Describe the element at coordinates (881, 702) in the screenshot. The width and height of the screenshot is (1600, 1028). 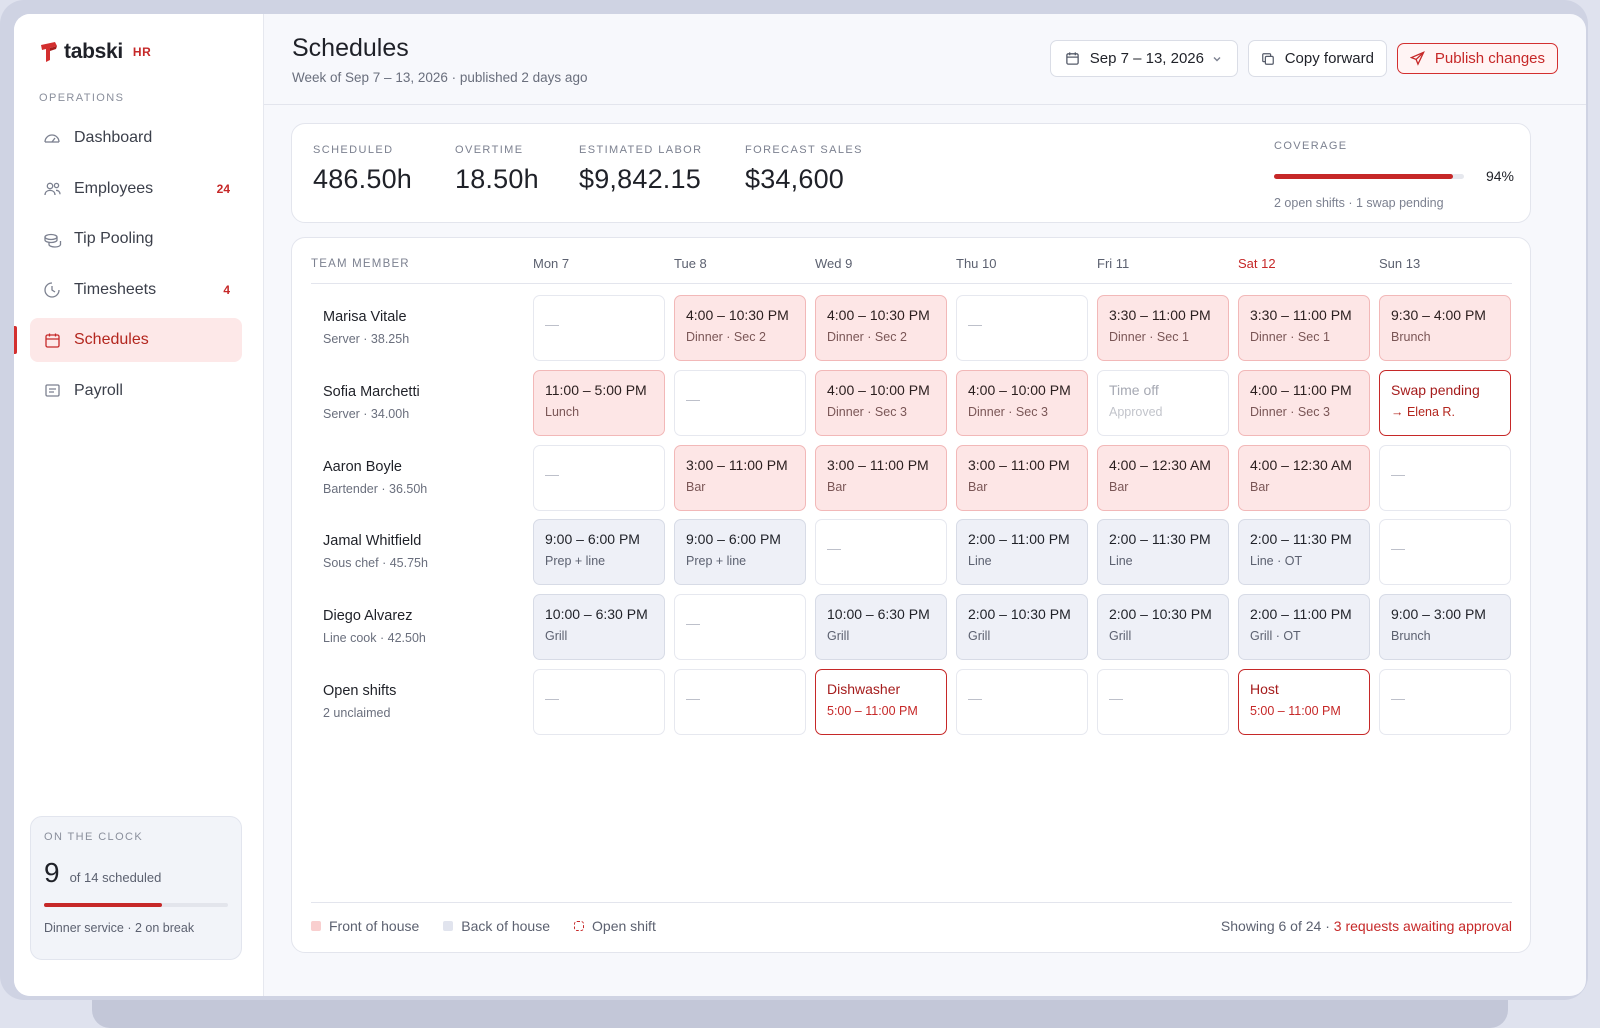
I see `shift-cell-open: Dishwasher 5:00 – 11:00 PM` at that location.